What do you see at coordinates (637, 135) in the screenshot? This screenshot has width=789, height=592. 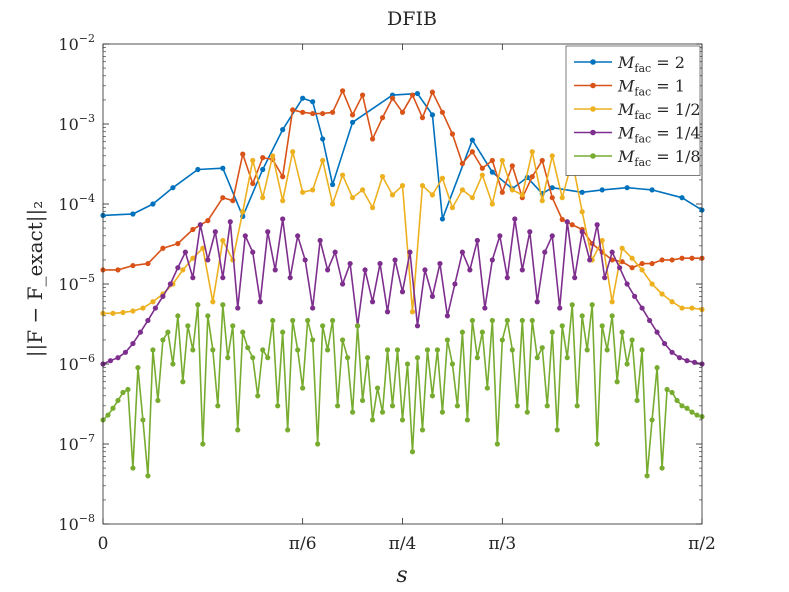 I see `legend-item: Mfac = 1/4` at bounding box center [637, 135].